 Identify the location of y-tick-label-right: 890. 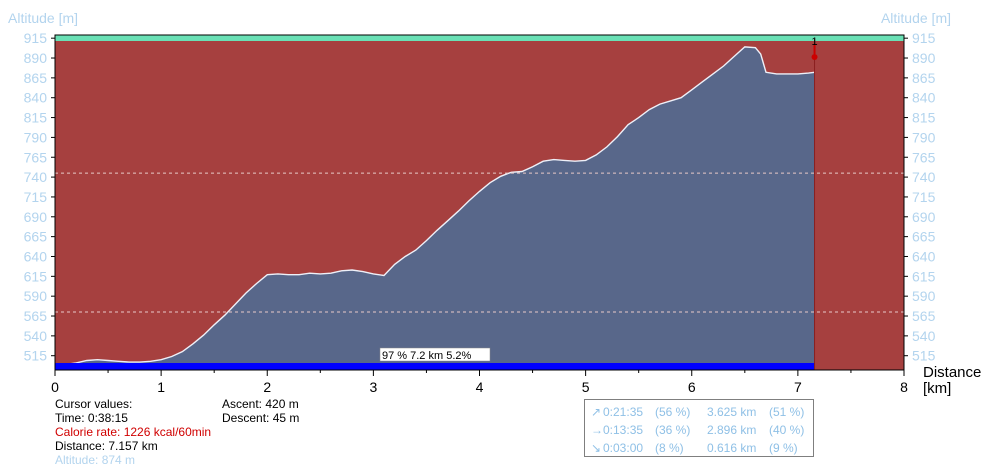
(924, 58).